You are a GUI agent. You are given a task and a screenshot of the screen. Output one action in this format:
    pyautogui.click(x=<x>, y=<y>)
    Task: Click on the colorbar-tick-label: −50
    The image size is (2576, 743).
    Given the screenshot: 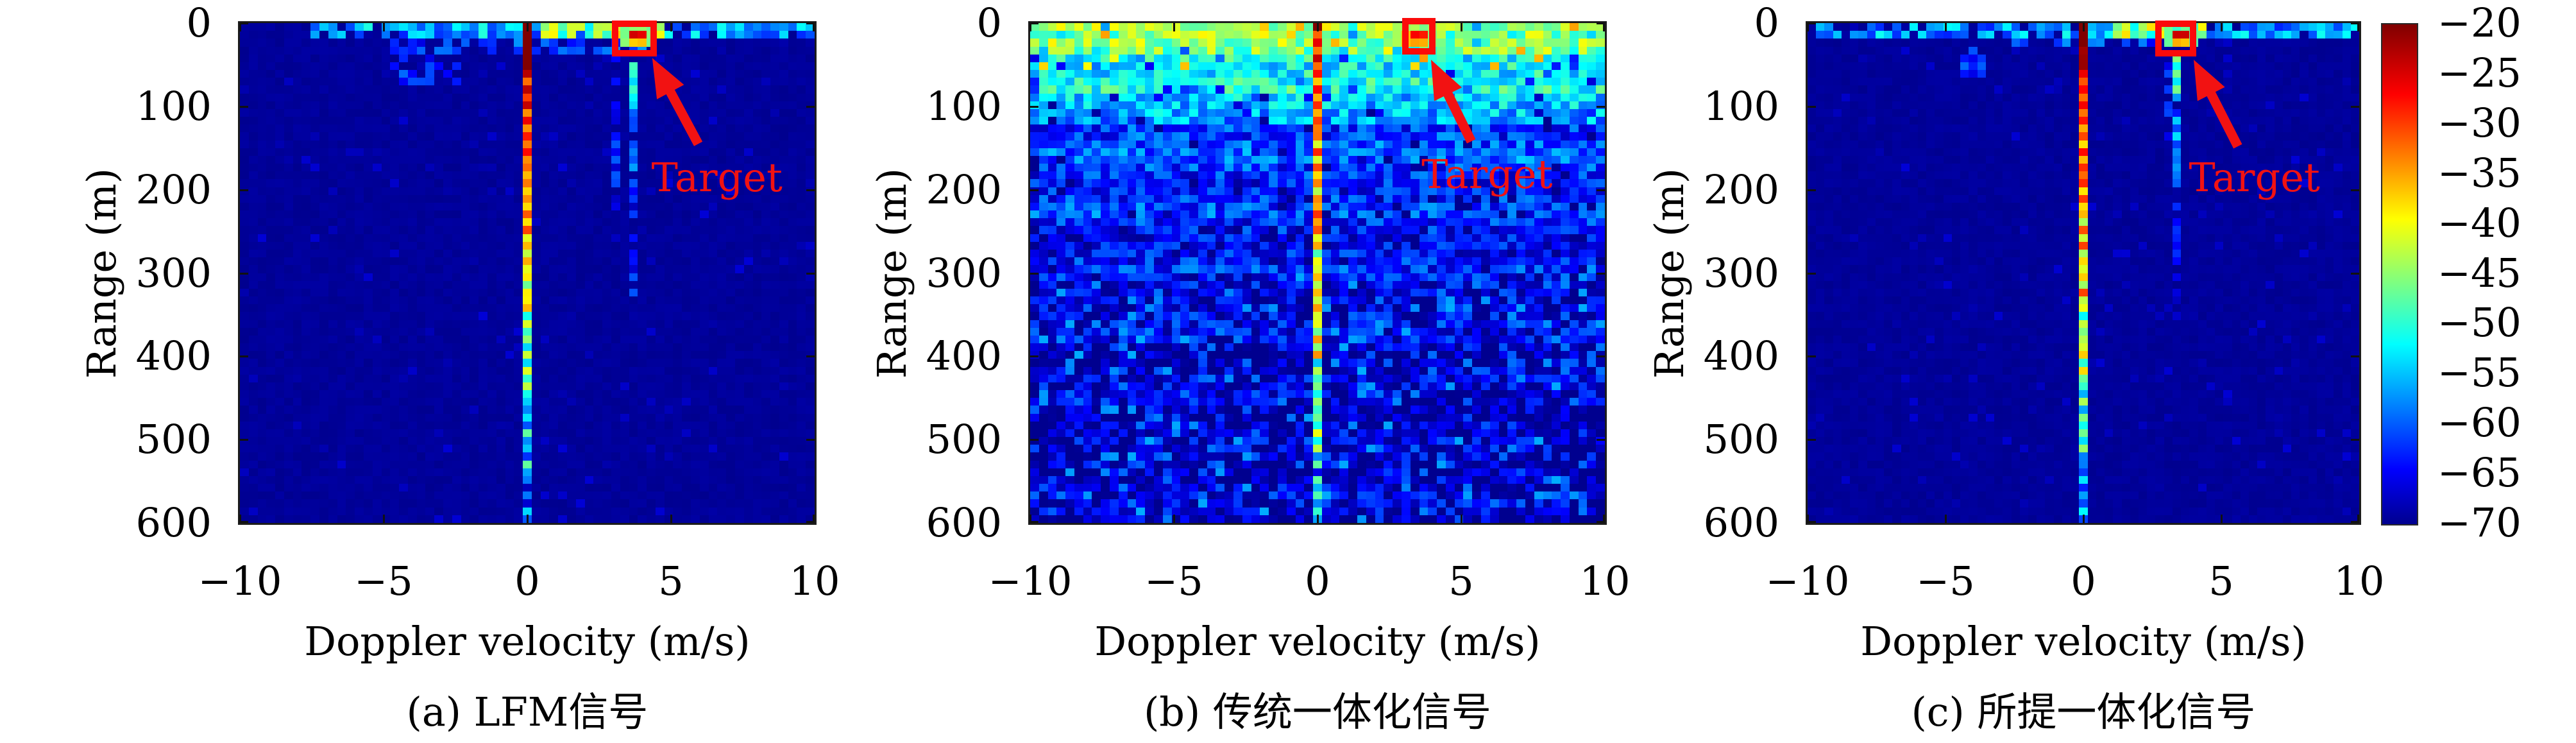 What is the action you would take?
    pyautogui.click(x=2479, y=322)
    